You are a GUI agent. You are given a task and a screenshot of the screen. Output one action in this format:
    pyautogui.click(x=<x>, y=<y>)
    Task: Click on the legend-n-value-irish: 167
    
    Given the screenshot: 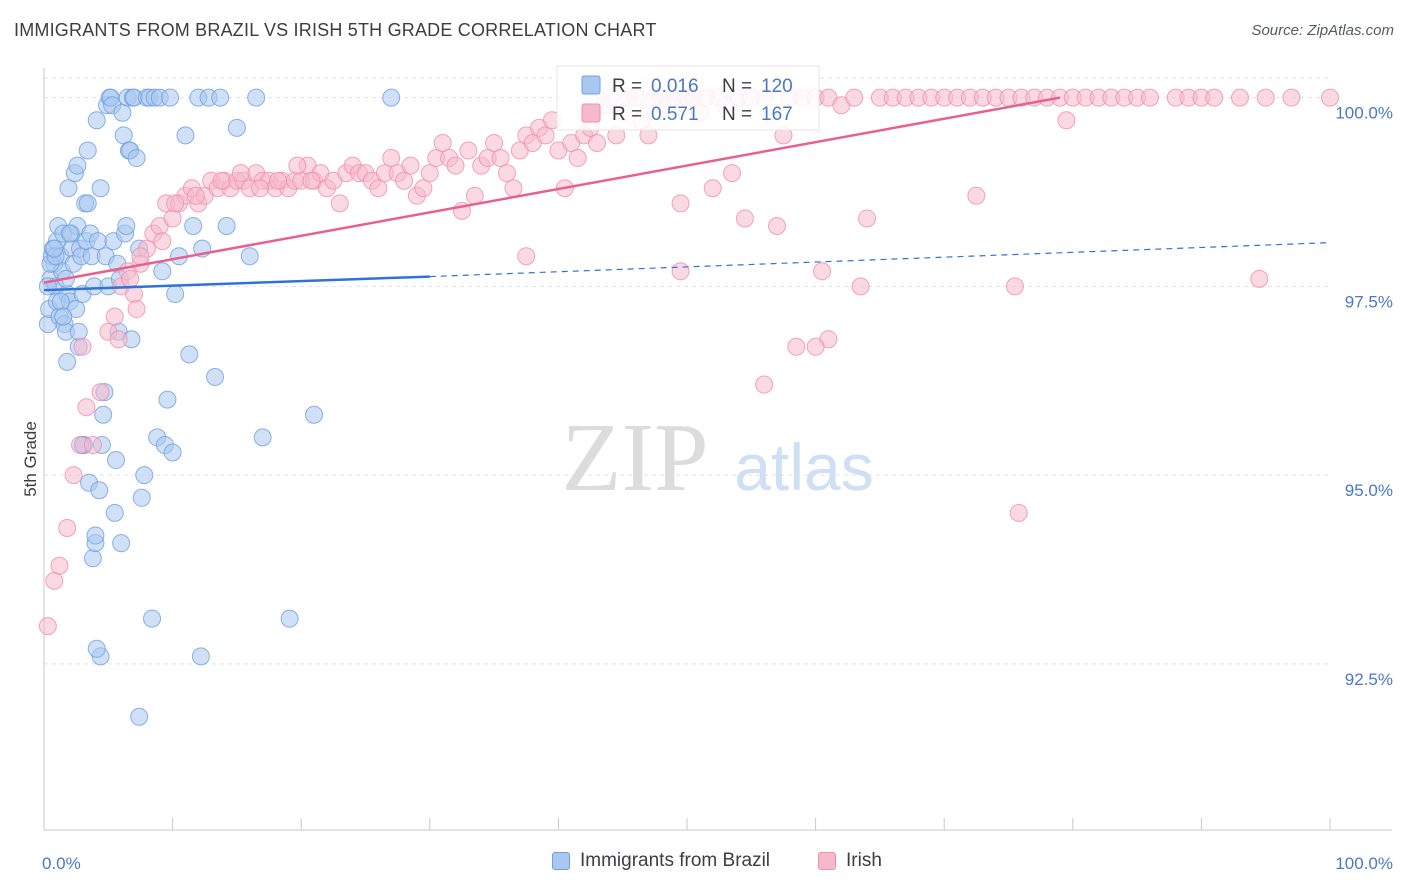 What is the action you would take?
    pyautogui.click(x=777, y=114)
    